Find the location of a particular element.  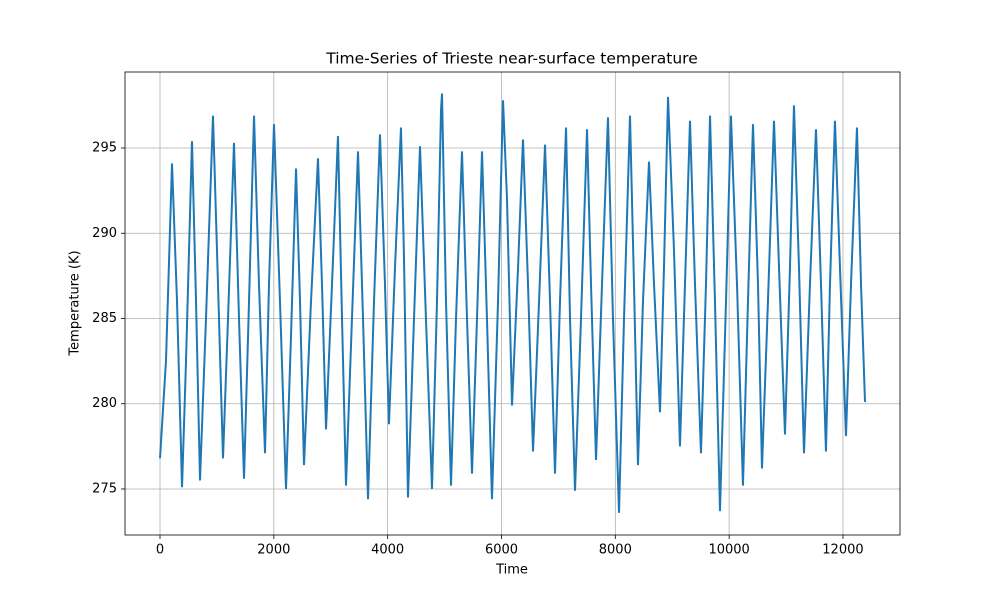

x-tick-label: 8000 is located at coordinates (615, 550).